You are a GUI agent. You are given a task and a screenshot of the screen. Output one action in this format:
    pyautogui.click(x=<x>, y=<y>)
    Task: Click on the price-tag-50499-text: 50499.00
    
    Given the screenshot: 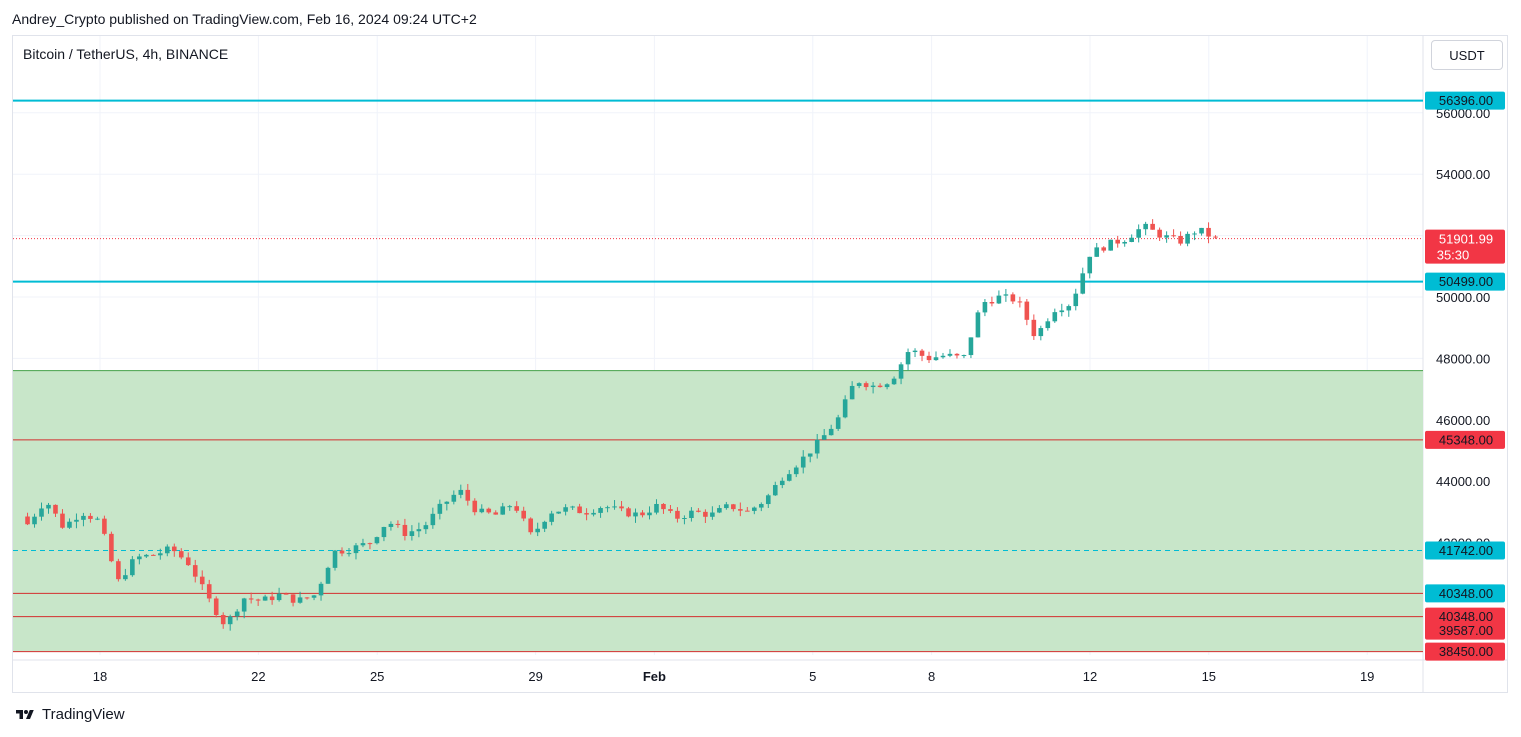 What is the action you would take?
    pyautogui.click(x=1466, y=281)
    